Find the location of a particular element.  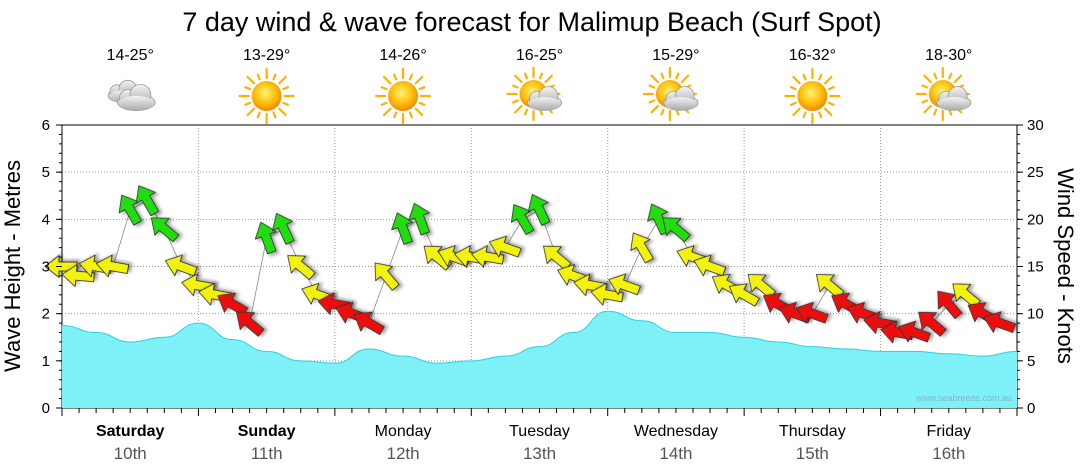

day-date-label: 15th is located at coordinates (812, 453).